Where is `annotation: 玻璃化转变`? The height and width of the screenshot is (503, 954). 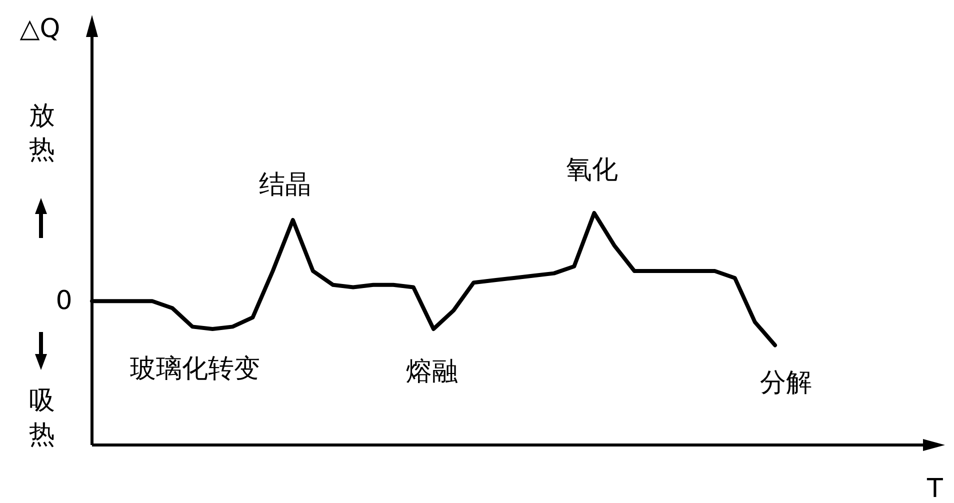
annotation: 玻璃化转变 is located at coordinates (195, 369).